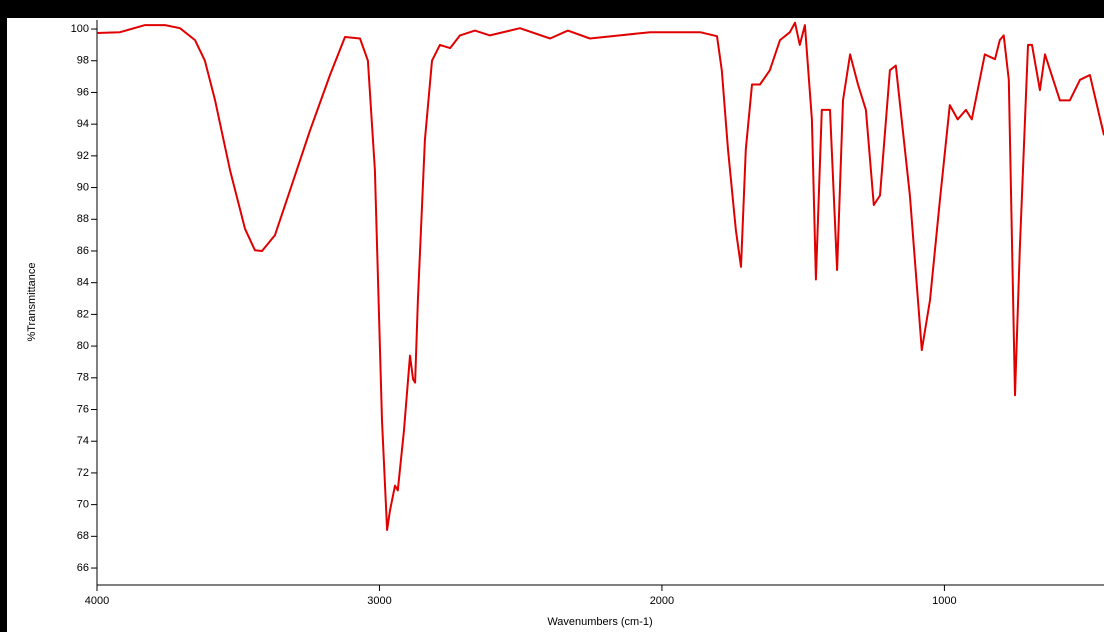 The image size is (1104, 632). What do you see at coordinates (83, 283) in the screenshot?
I see `y-tick-label: 84` at bounding box center [83, 283].